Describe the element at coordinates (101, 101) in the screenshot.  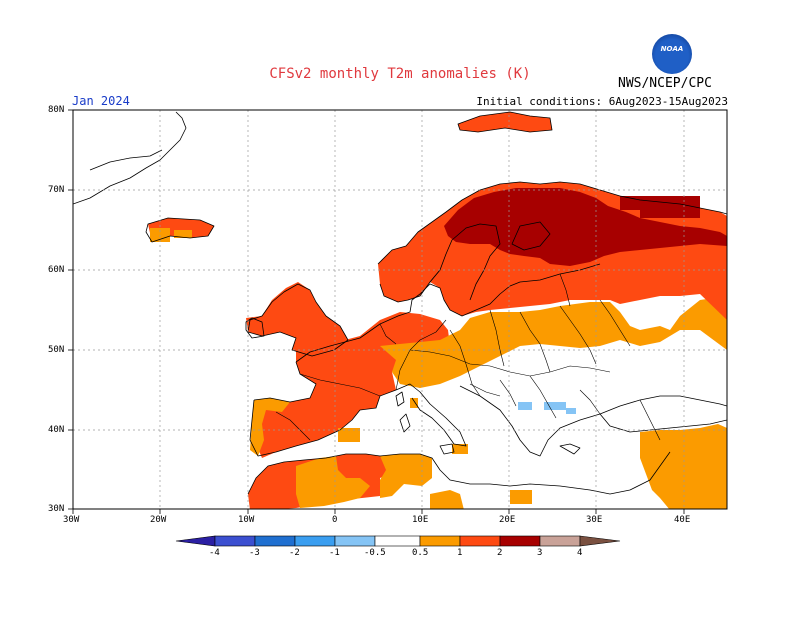
I see `forecast-month: Jan 2024` at that location.